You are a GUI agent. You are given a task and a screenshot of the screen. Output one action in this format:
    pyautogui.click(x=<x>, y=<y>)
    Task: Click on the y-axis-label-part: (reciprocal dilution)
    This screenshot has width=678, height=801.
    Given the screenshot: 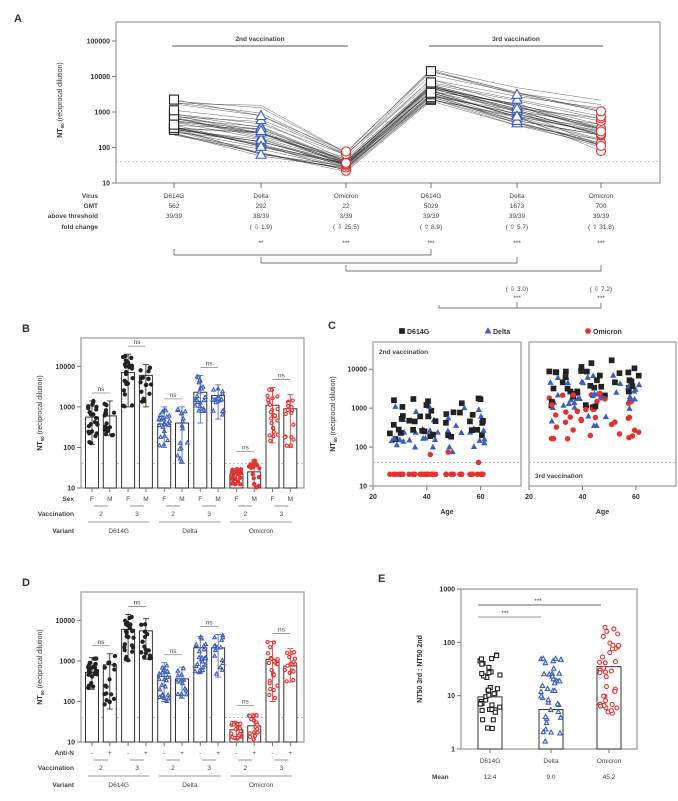 What is the action you would take?
    pyautogui.click(x=40, y=405)
    